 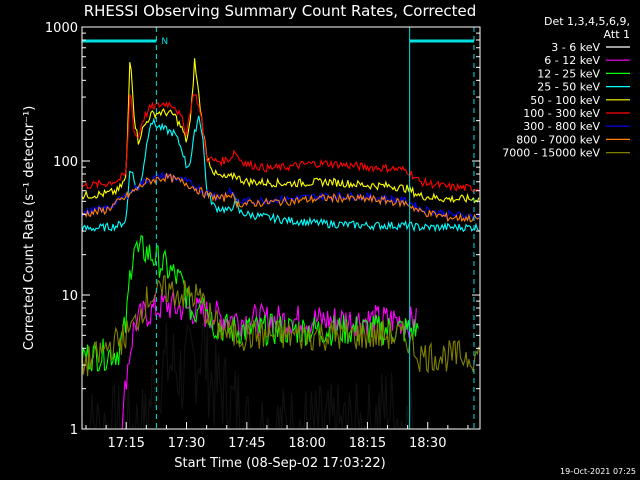 I want to click on x-tick-label: 17:45, so click(x=246, y=443).